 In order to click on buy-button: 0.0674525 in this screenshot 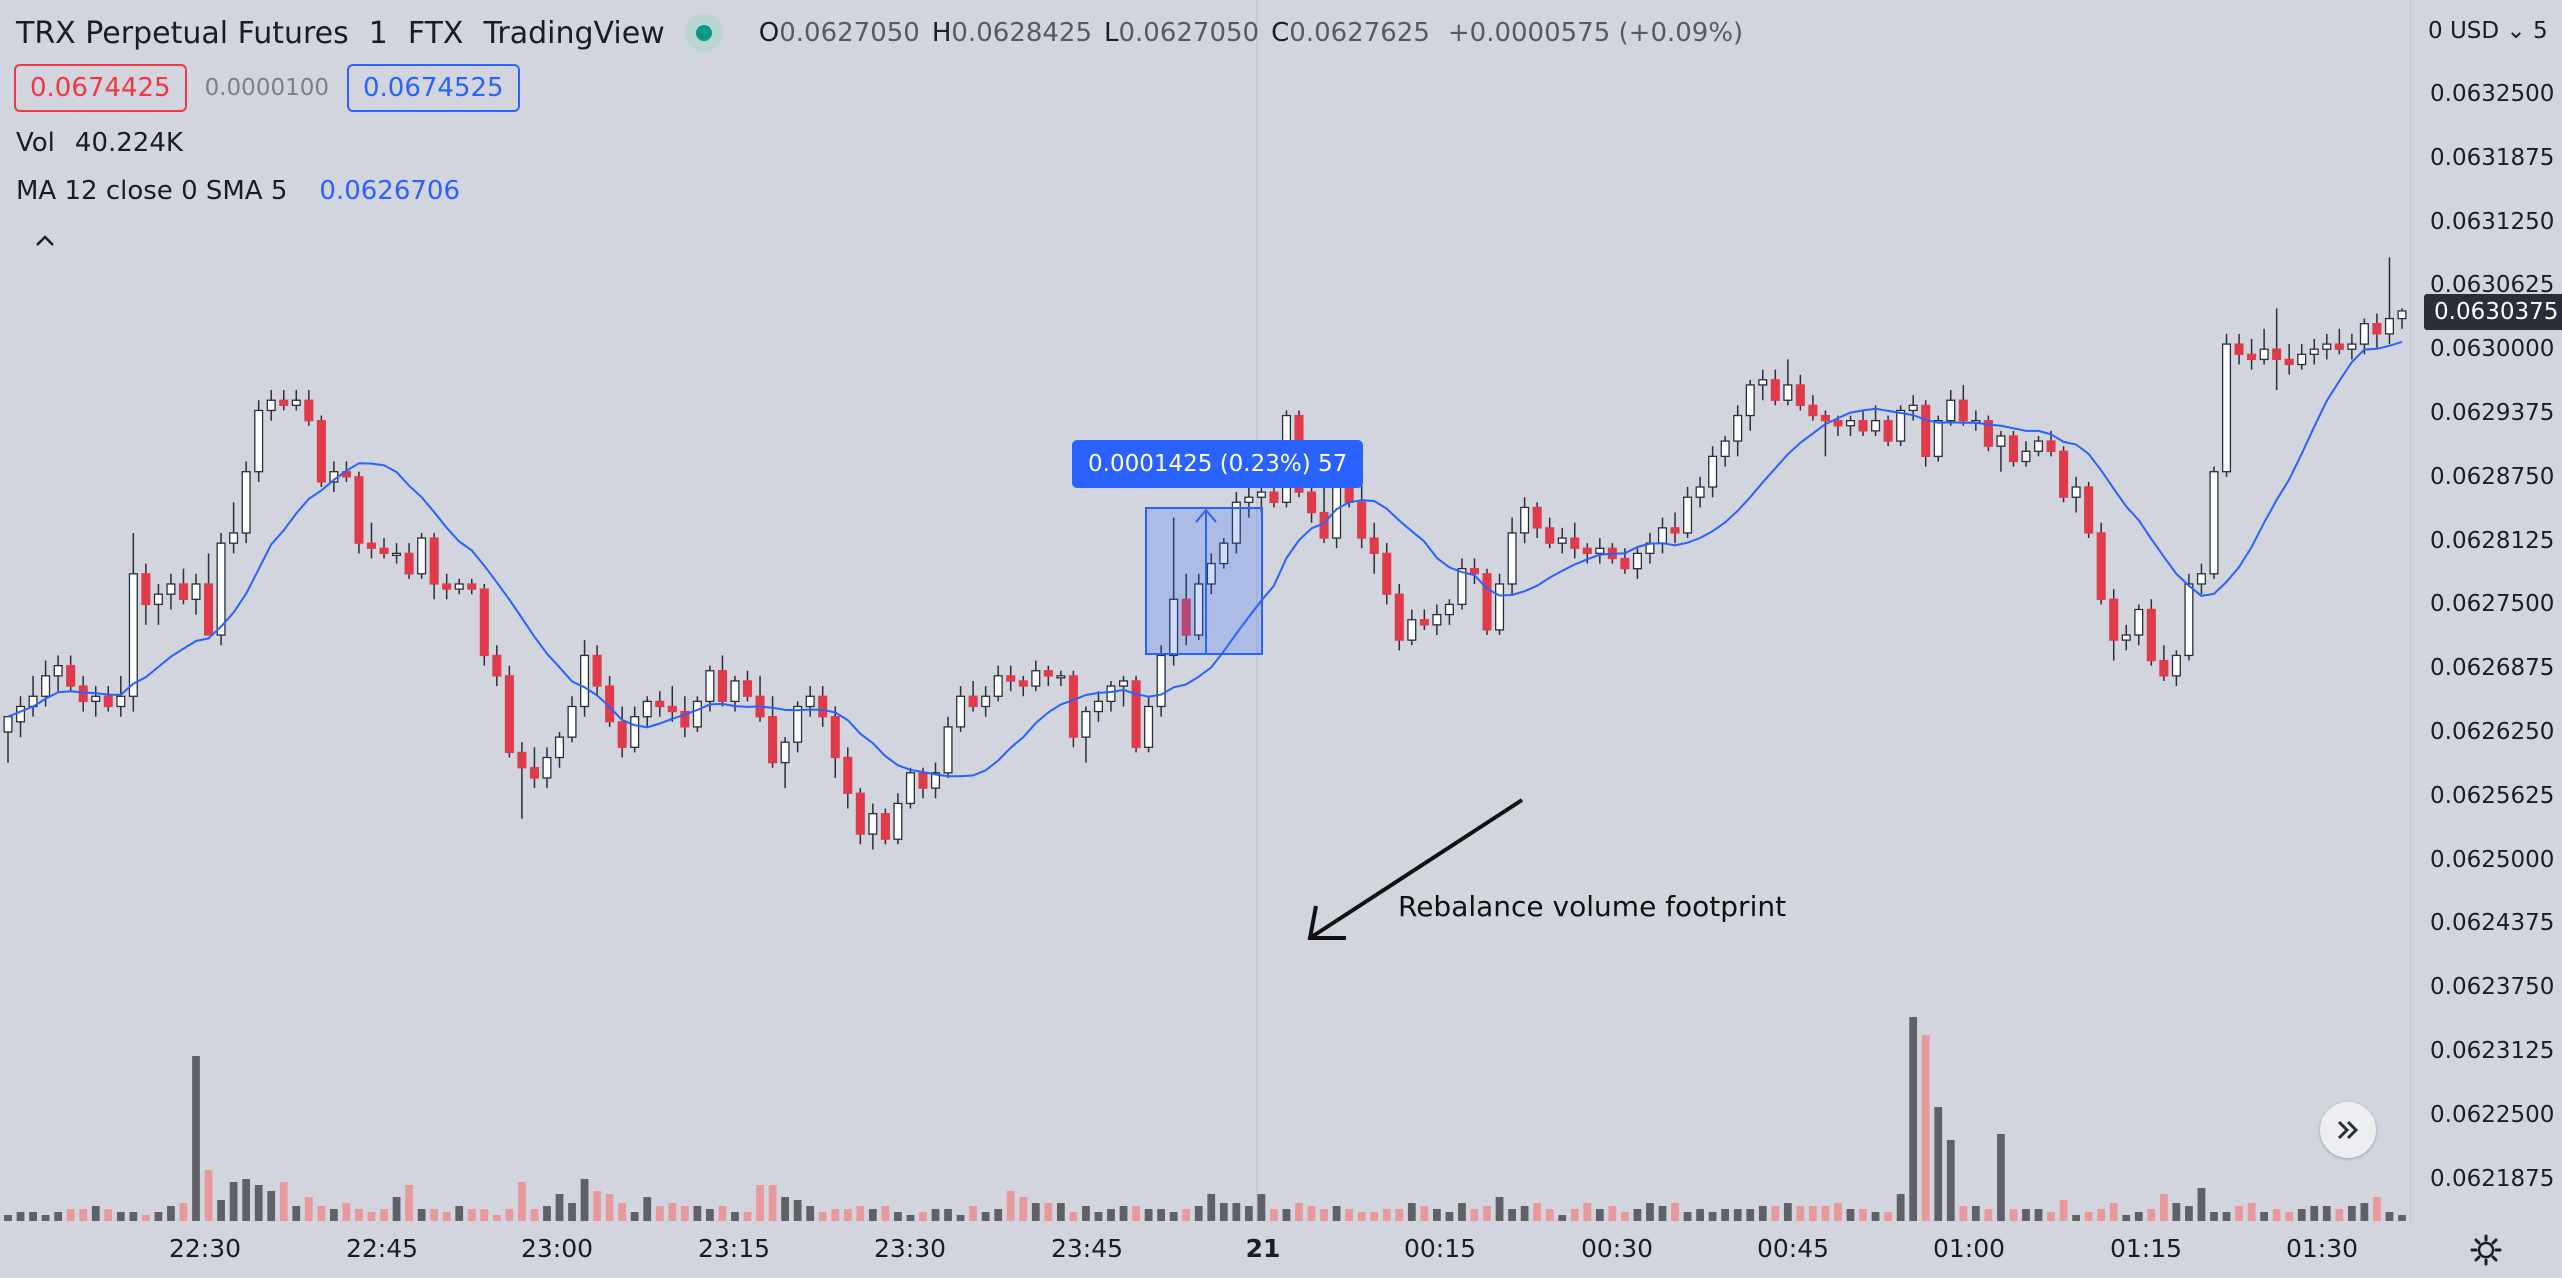, I will do `click(433, 88)`.